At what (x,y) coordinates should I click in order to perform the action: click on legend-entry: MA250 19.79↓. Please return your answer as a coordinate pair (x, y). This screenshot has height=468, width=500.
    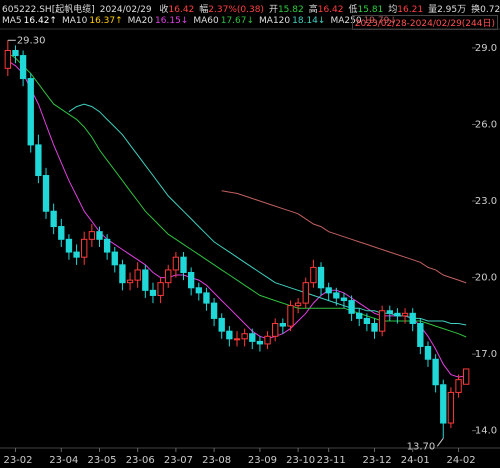
    Looking at the image, I should click on (363, 21).